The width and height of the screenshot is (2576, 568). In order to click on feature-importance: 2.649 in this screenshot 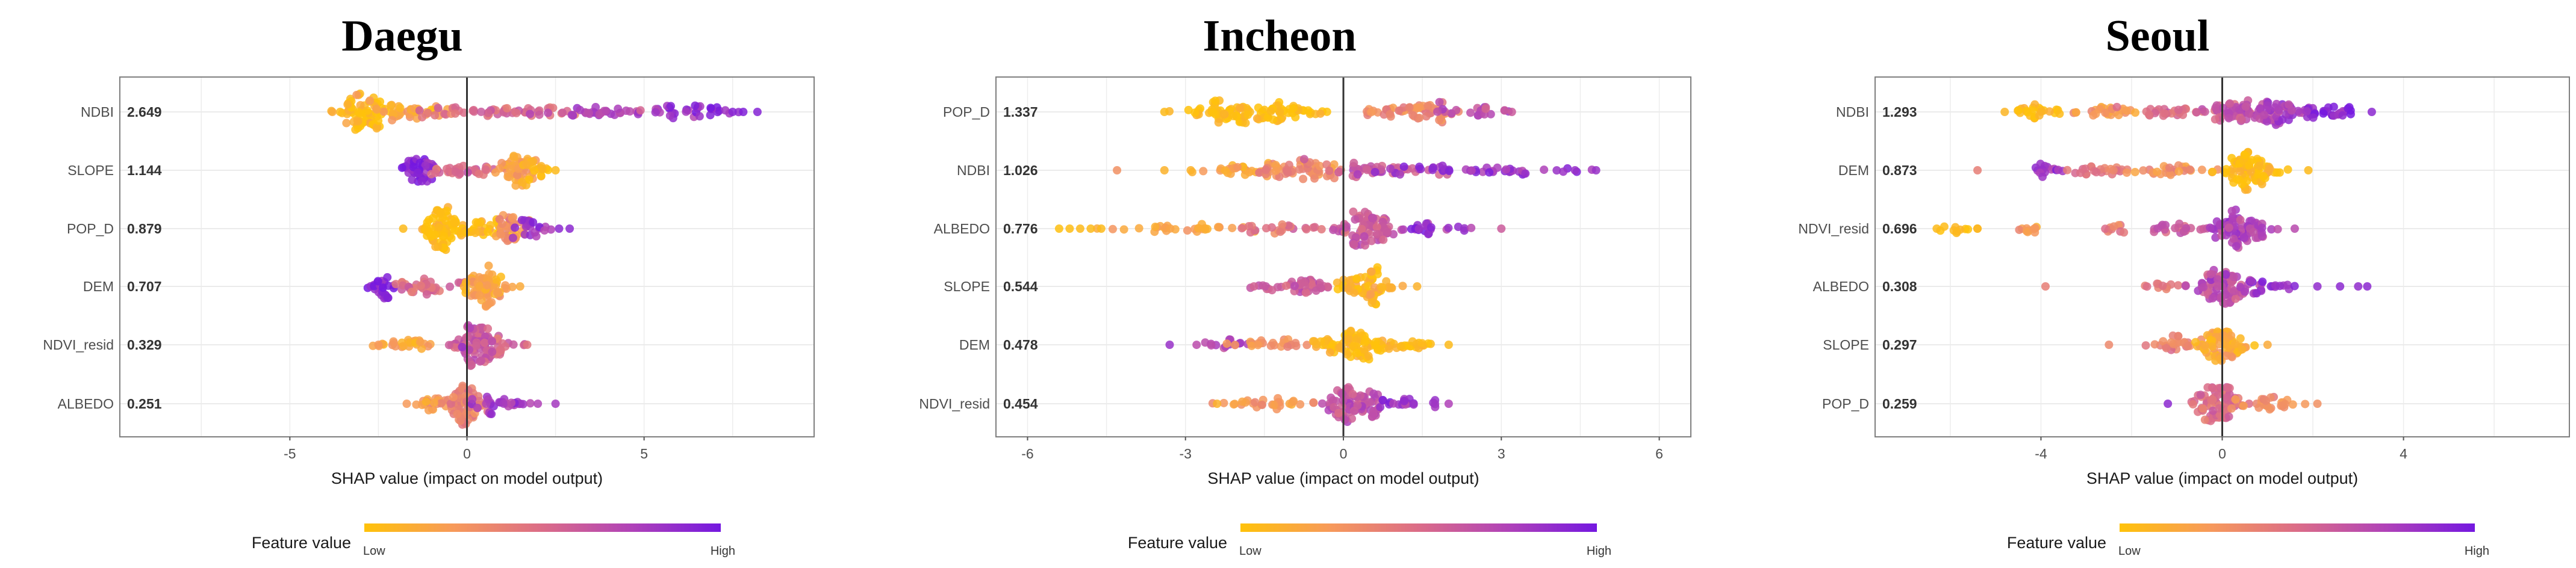, I will do `click(145, 112)`.